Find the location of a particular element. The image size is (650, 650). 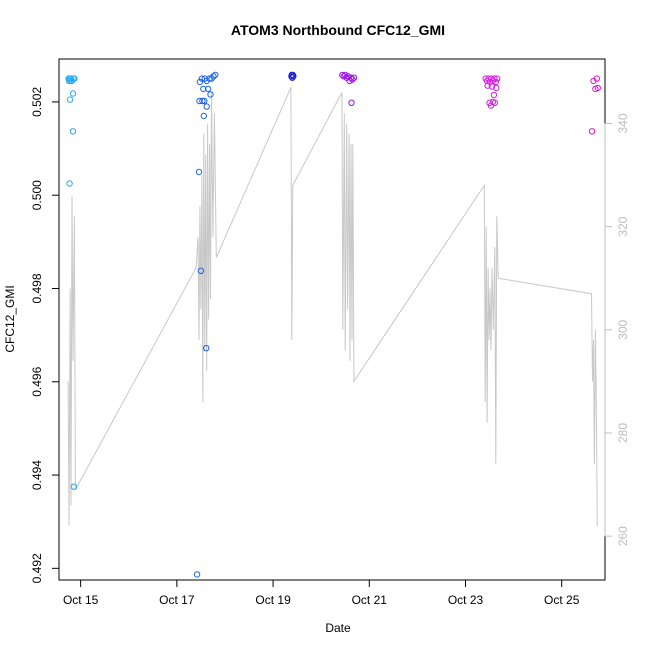

y-tick-label: 0.500 is located at coordinates (37, 195).